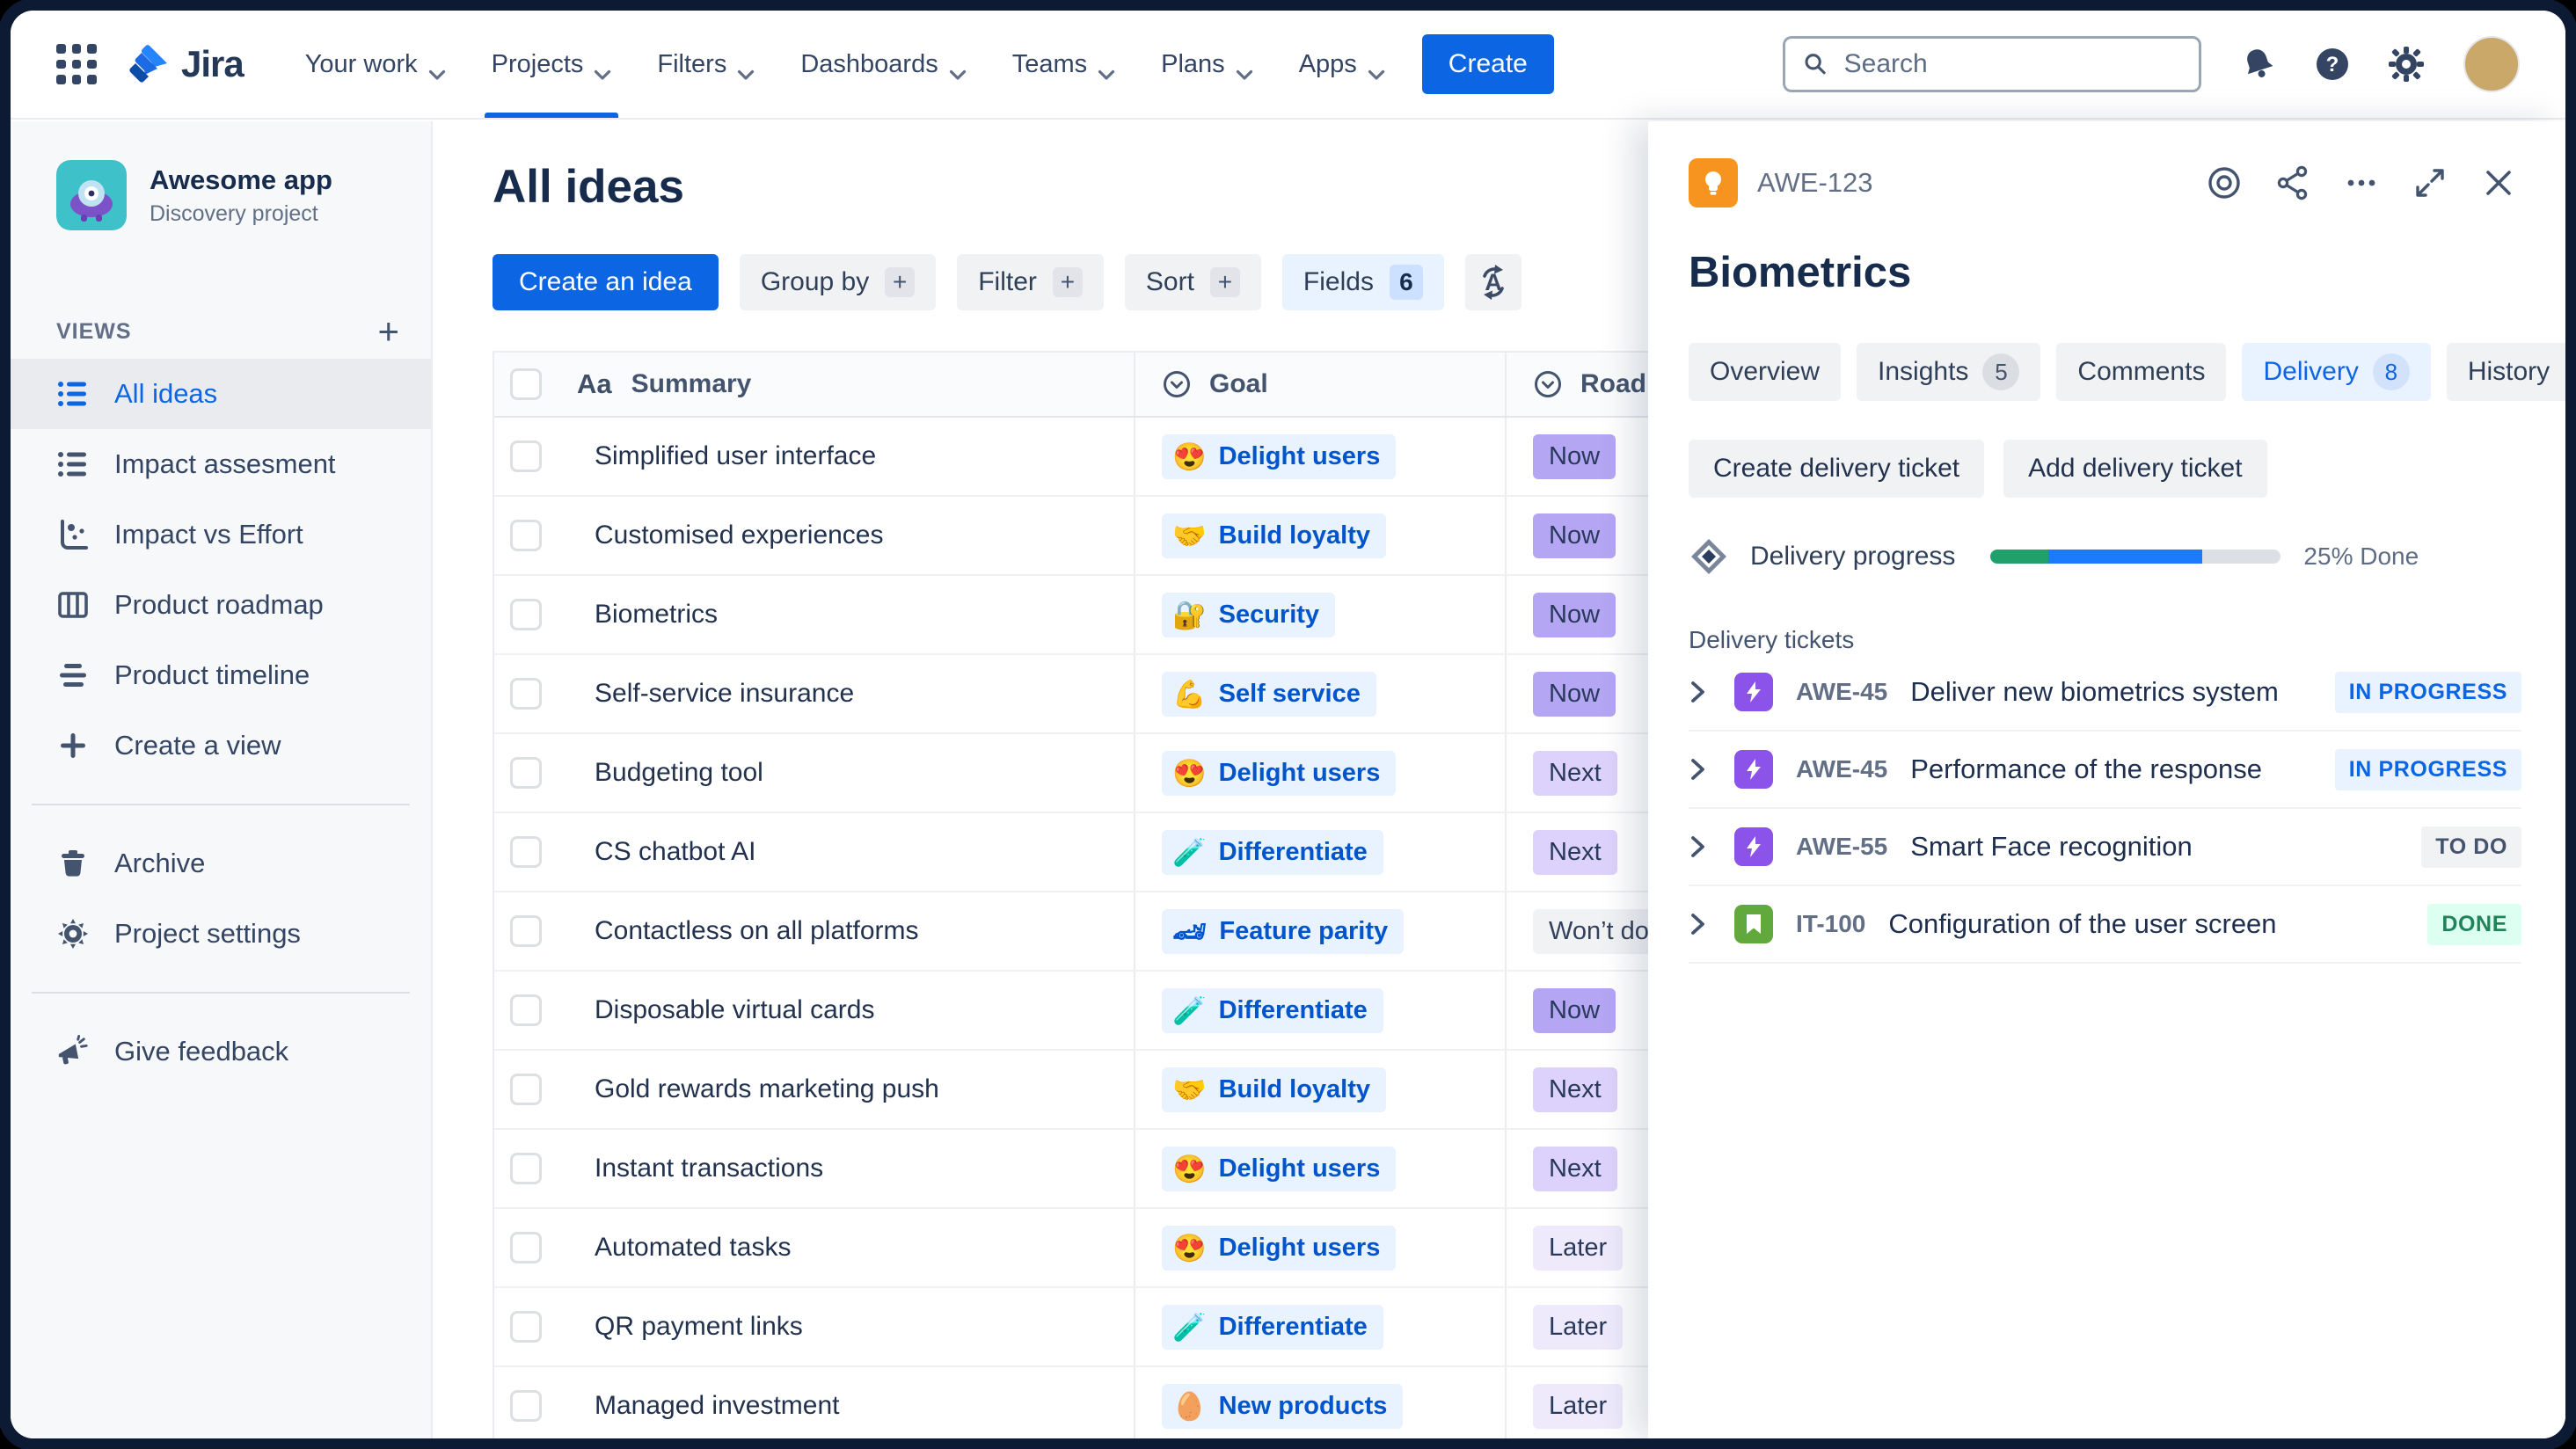  Describe the element at coordinates (1283, 1406) in the screenshot. I see `goal-chip: 🥚 New products` at that location.